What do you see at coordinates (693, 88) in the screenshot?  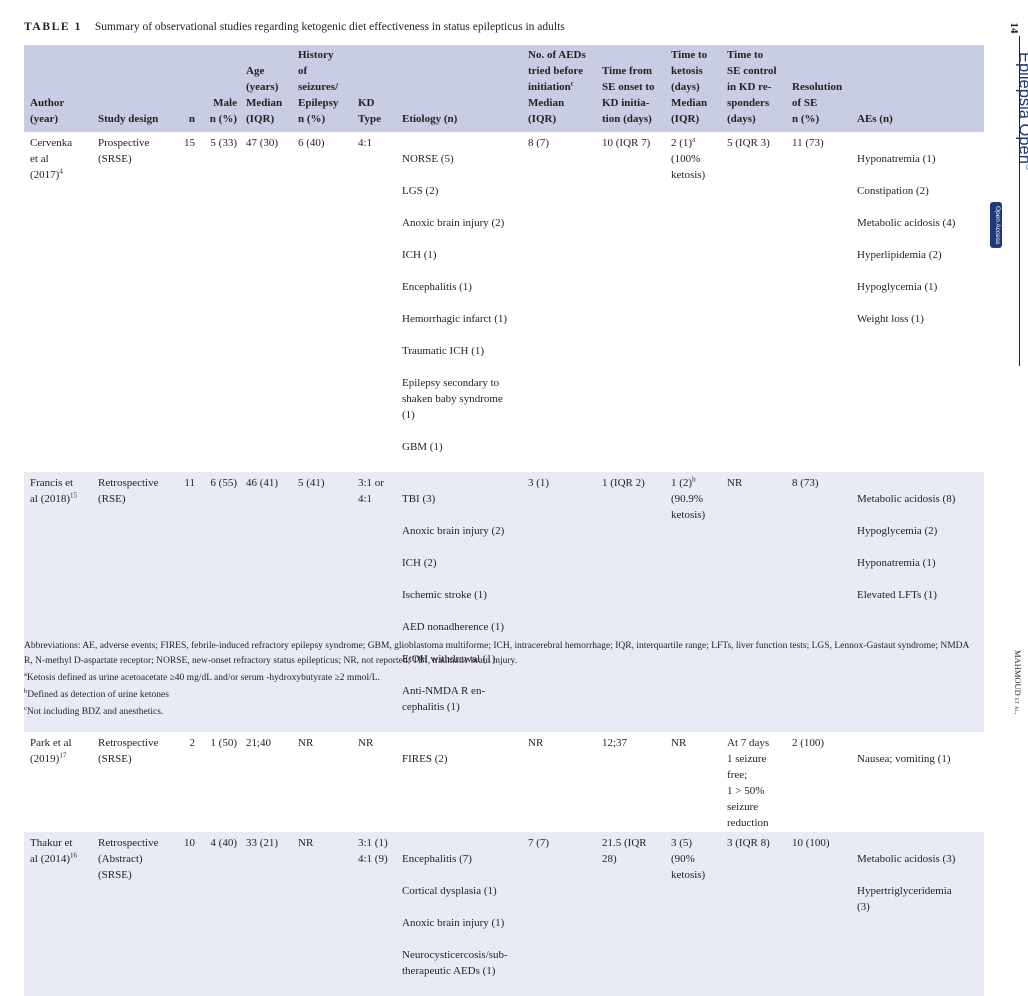 I see `header-time-ketosis: Time to ketosis (days) Median (IQR)` at bounding box center [693, 88].